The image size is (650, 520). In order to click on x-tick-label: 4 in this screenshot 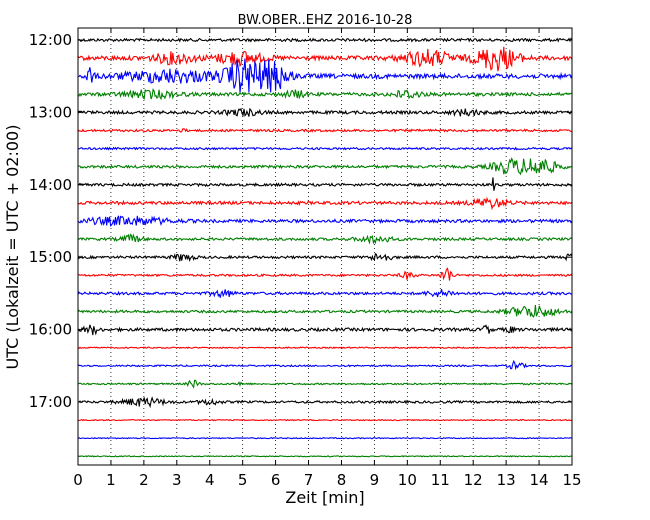, I will do `click(210, 480)`.